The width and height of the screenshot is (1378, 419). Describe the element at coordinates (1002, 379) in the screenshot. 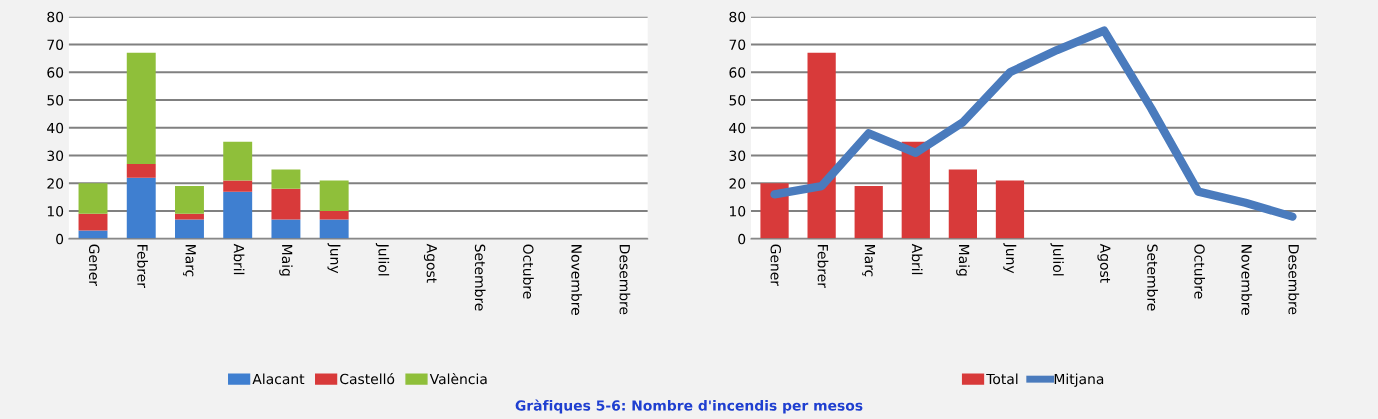

I see `legend-label: Total` at that location.